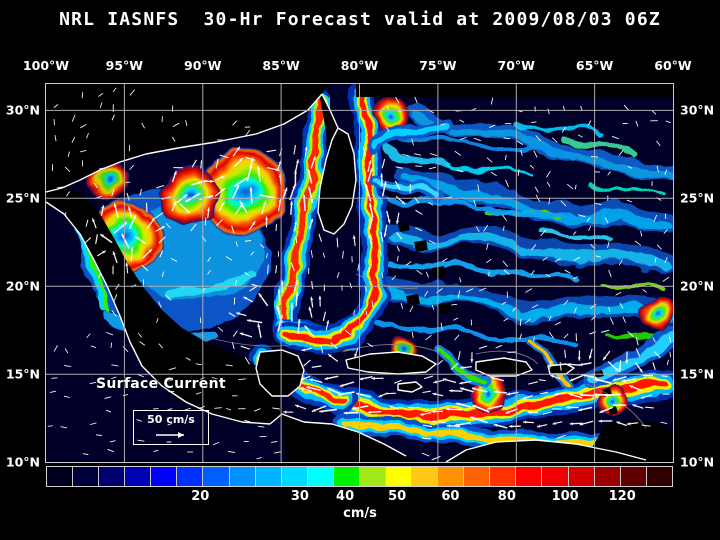 The height and width of the screenshot is (540, 720). What do you see at coordinates (516, 65) in the screenshot?
I see `lon-tick-label: 70°W` at bounding box center [516, 65].